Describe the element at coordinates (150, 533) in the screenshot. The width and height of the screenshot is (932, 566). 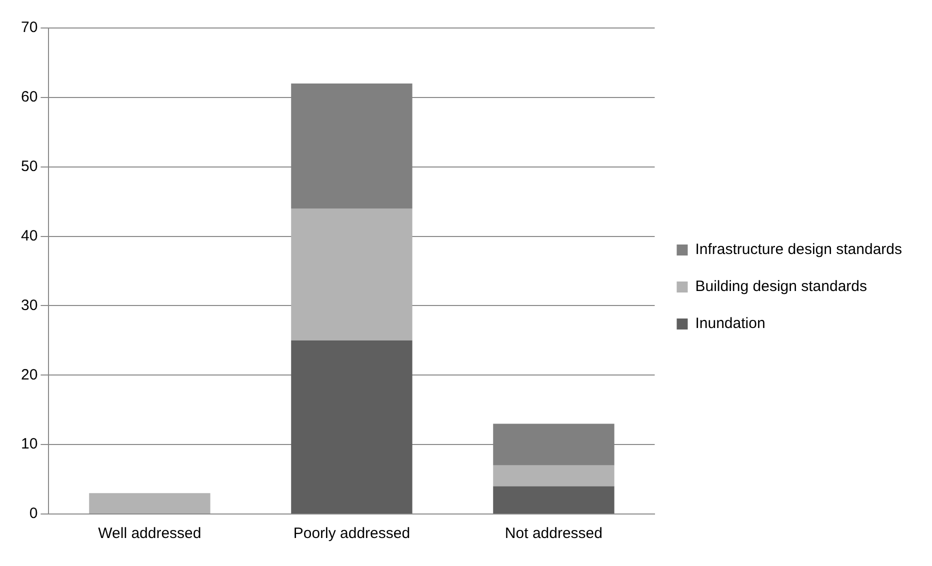
I see `x-tick-label: Well addressed` at that location.